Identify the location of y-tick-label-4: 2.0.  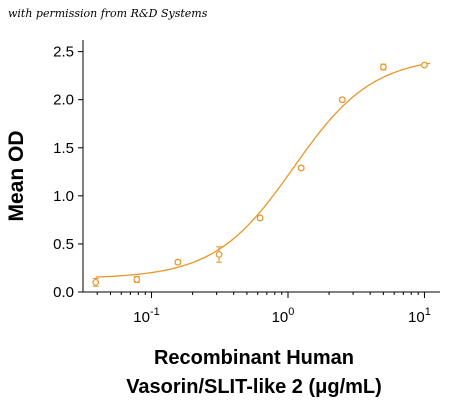
(63, 100).